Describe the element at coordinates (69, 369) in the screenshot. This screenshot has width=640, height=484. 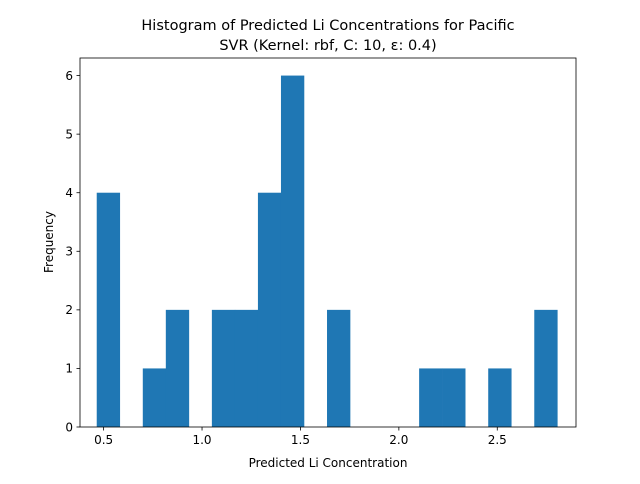
I see `y-tick-label: 1` at that location.